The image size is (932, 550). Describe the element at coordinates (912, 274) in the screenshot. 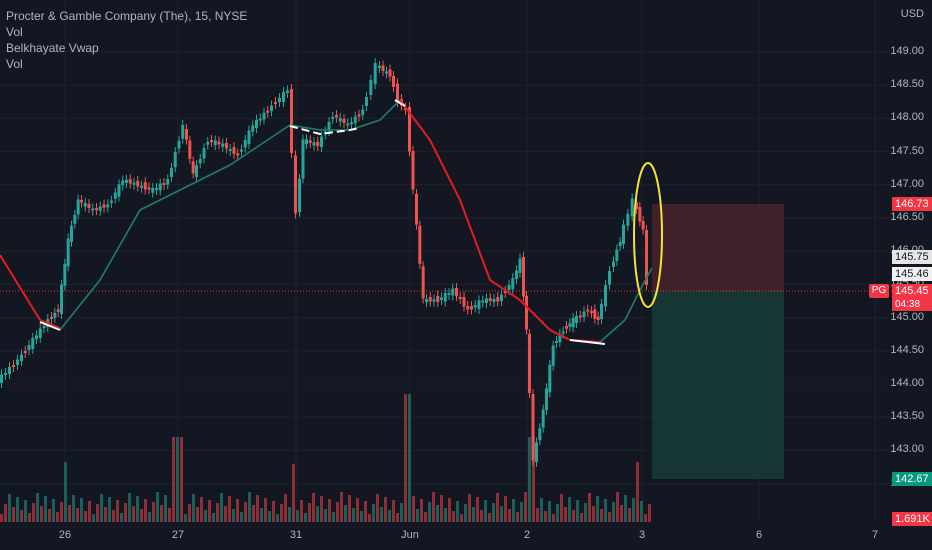

I see `level-b-tag: 145.46` at that location.